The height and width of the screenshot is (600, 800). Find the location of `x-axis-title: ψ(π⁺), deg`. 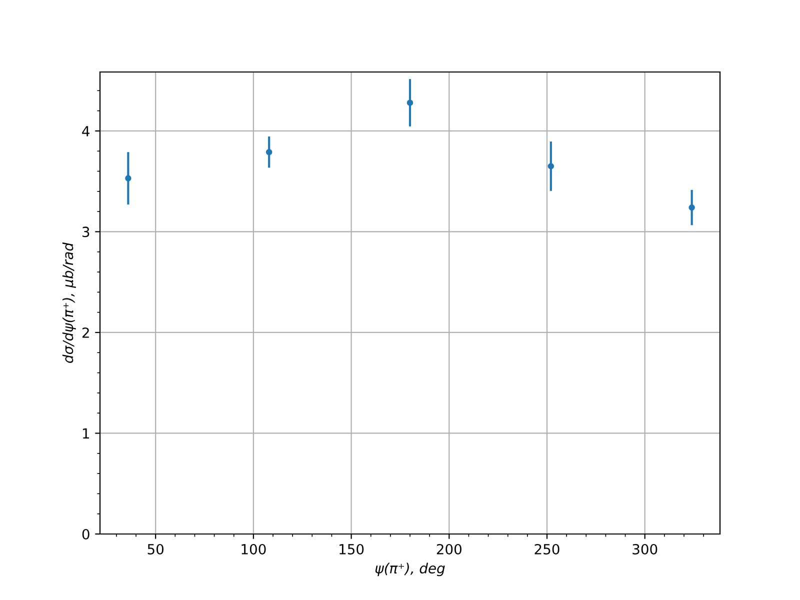

x-axis-title: ψ(π⁺), deg is located at coordinates (410, 569).